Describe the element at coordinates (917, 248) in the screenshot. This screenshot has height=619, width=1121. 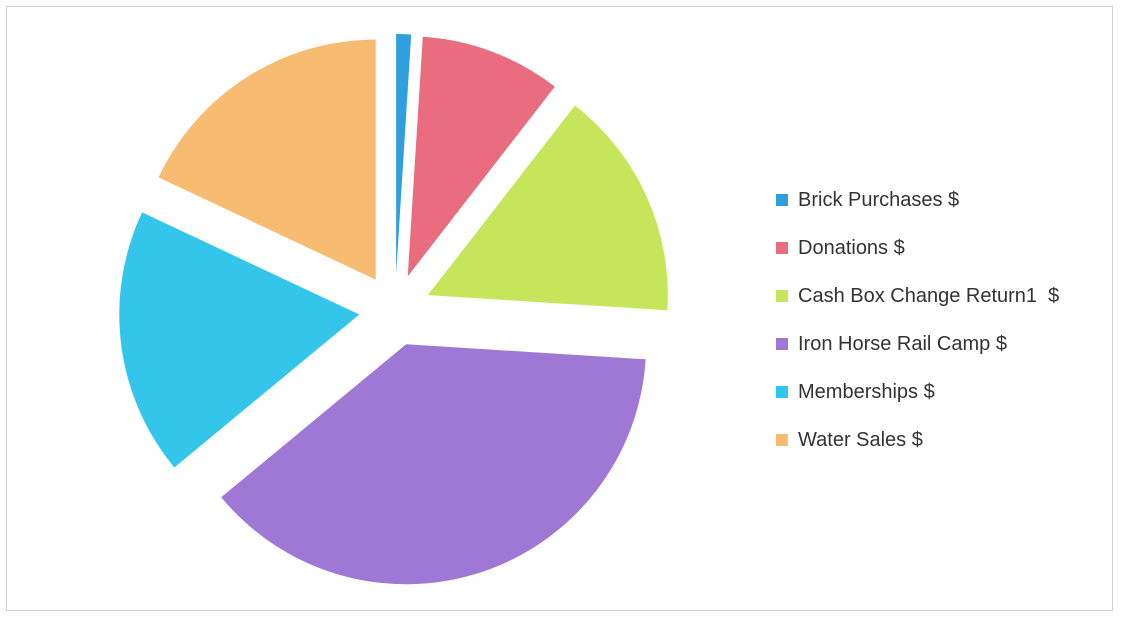
I see `legend-item-donations: Donations $` at that location.